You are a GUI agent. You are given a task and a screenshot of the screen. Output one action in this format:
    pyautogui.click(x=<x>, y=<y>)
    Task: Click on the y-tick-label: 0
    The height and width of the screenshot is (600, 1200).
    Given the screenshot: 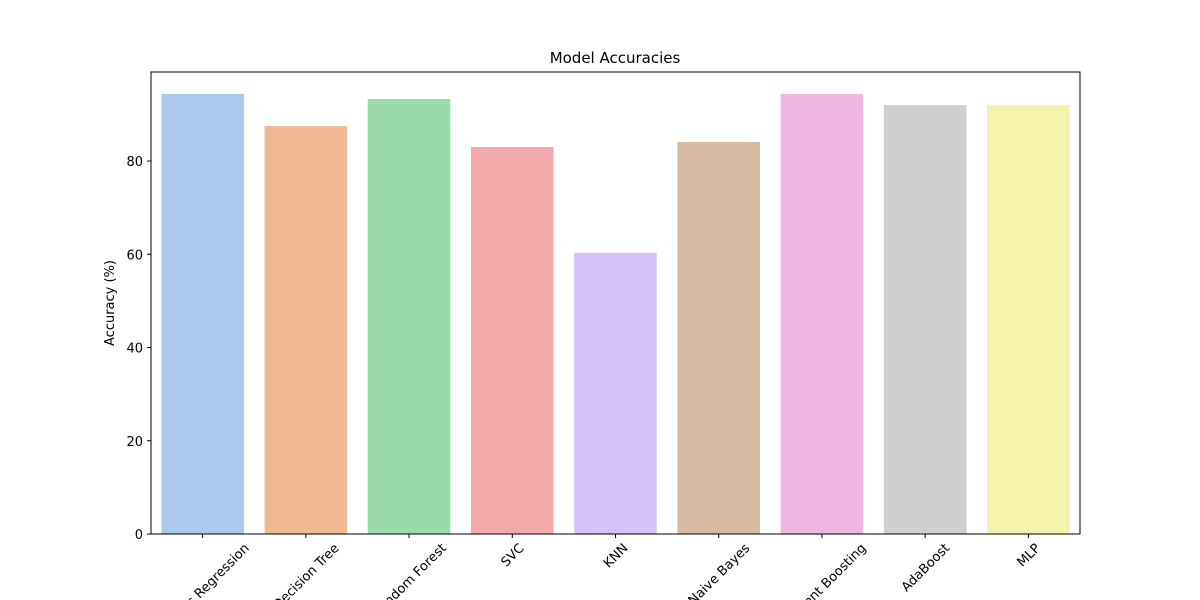 What is the action you would take?
    pyautogui.click(x=139, y=535)
    